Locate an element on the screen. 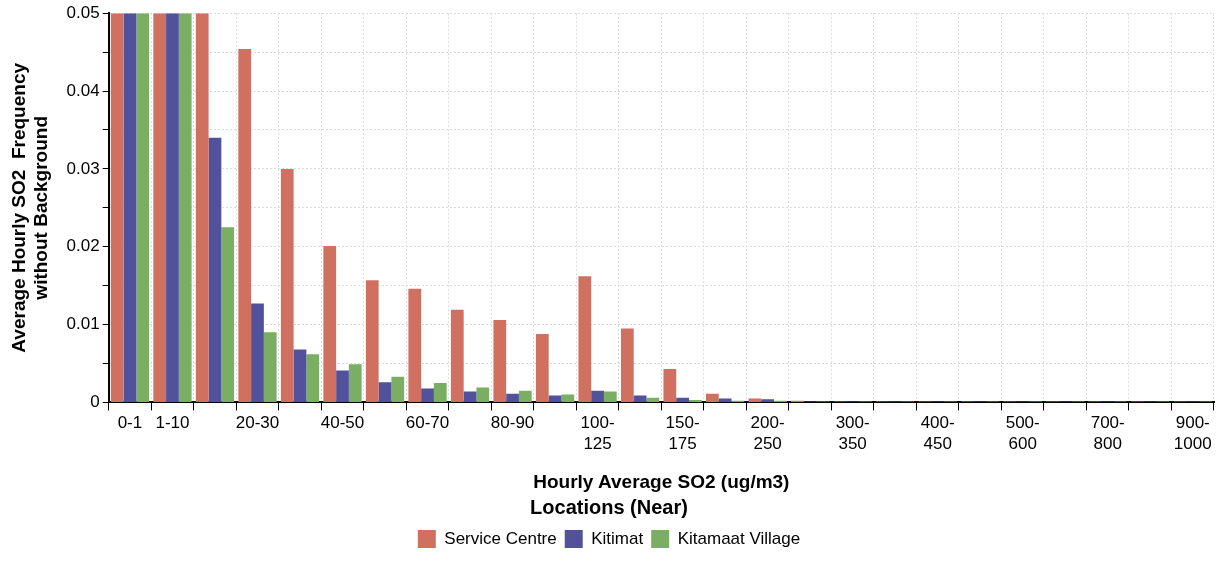 The height and width of the screenshot is (562, 1222). x-tick-label: 150-175 is located at coordinates (682, 433).